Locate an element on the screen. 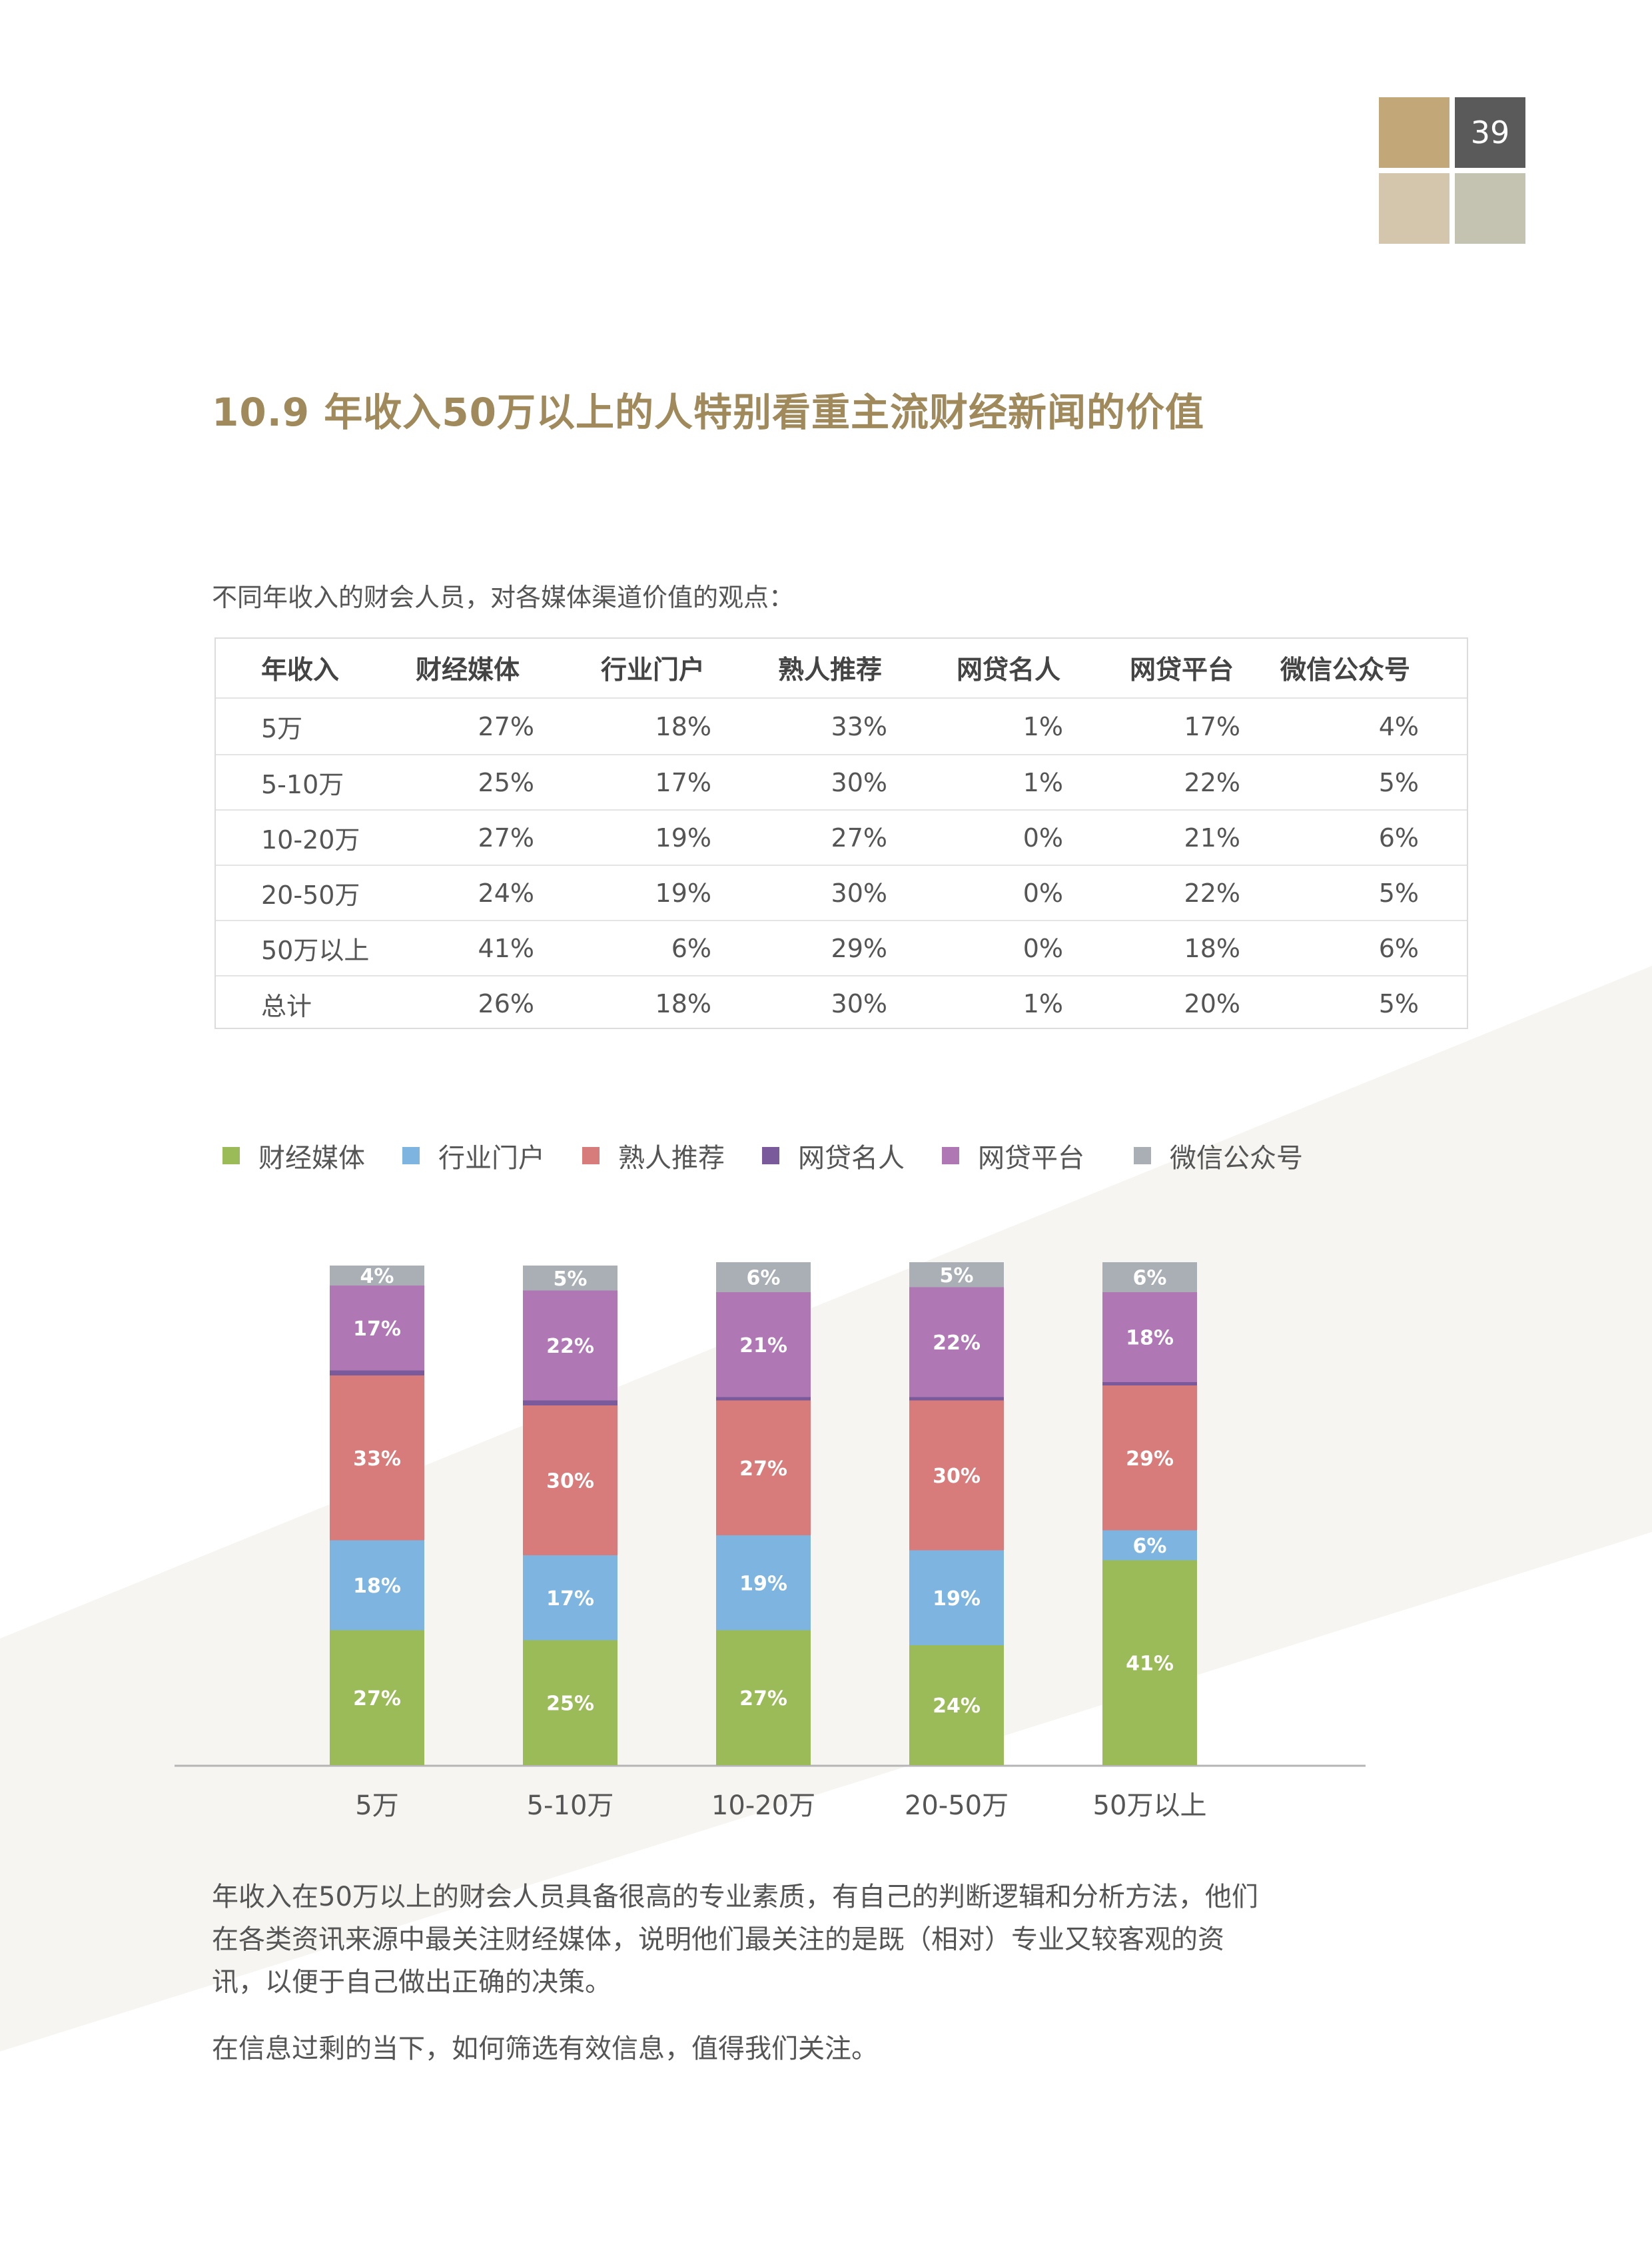 The height and width of the screenshot is (2242, 1652). data-label: 19% is located at coordinates (957, 1599).